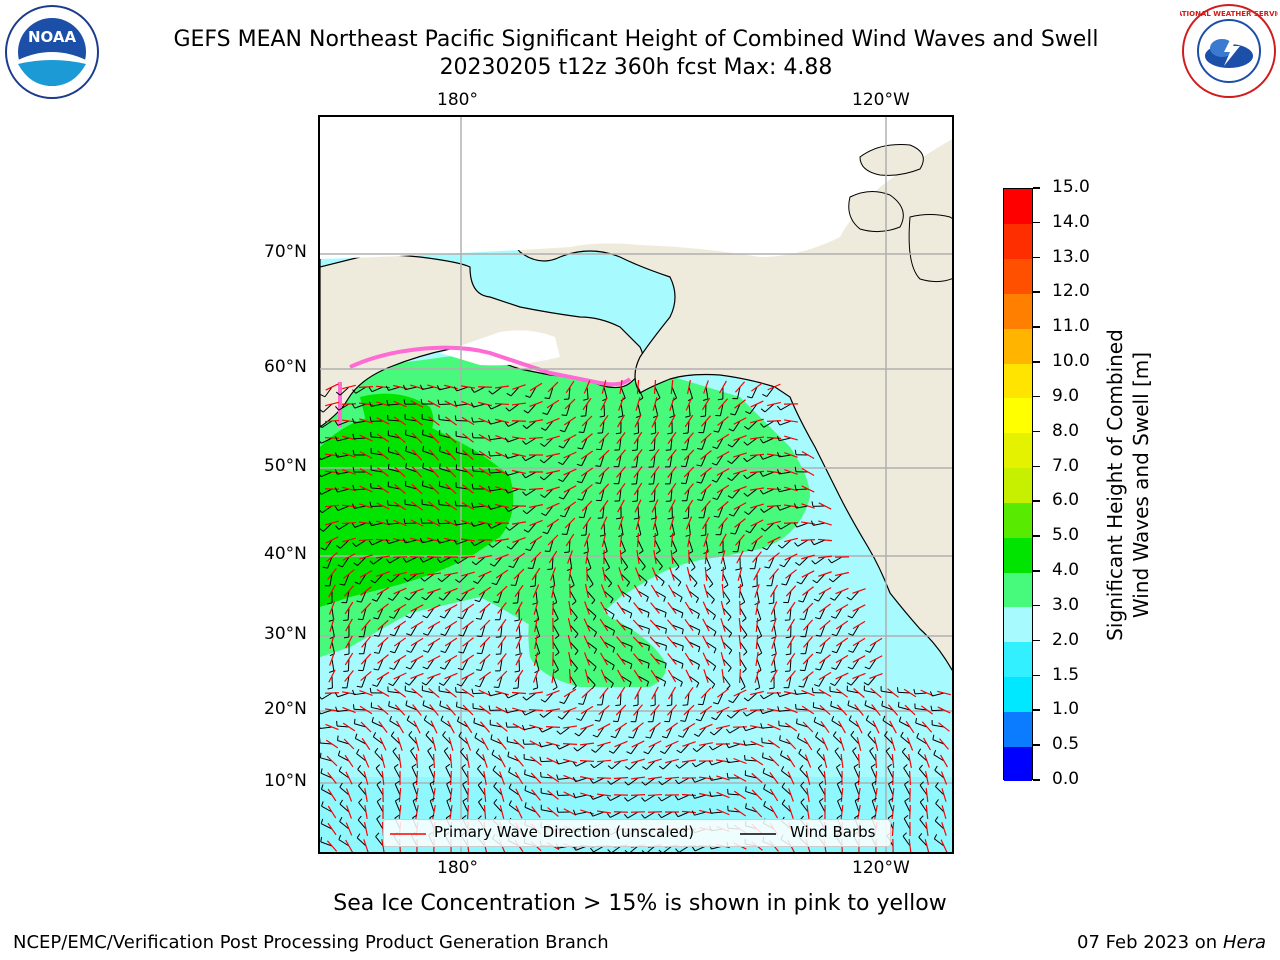  Describe the element at coordinates (1071, 291) in the screenshot. I see `colorbar-tick-label: 12.0` at that location.